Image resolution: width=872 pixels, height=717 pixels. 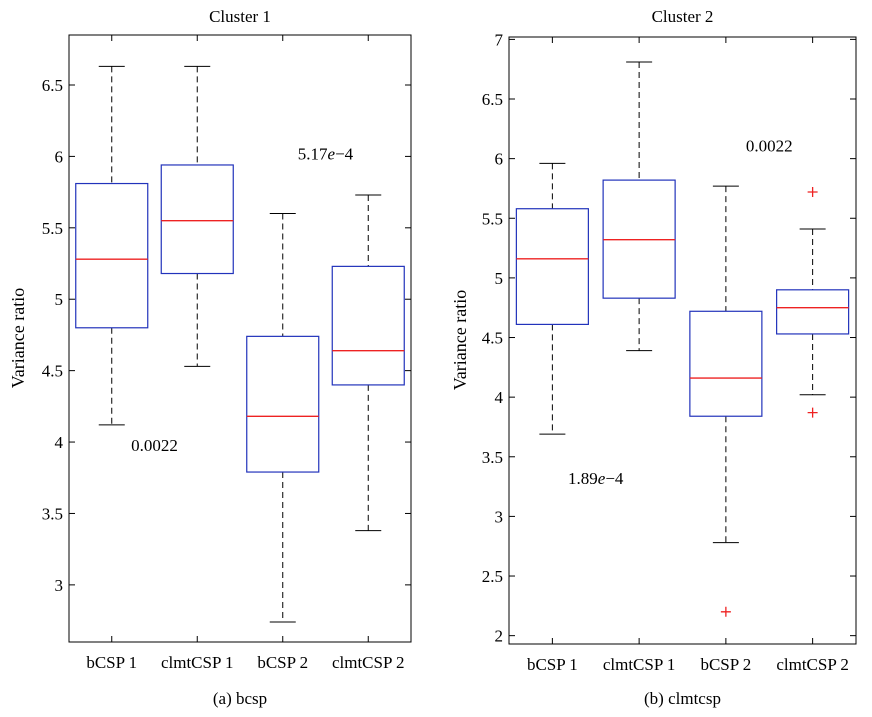 What do you see at coordinates (499, 636) in the screenshot?
I see `y-tick-label: 2` at bounding box center [499, 636].